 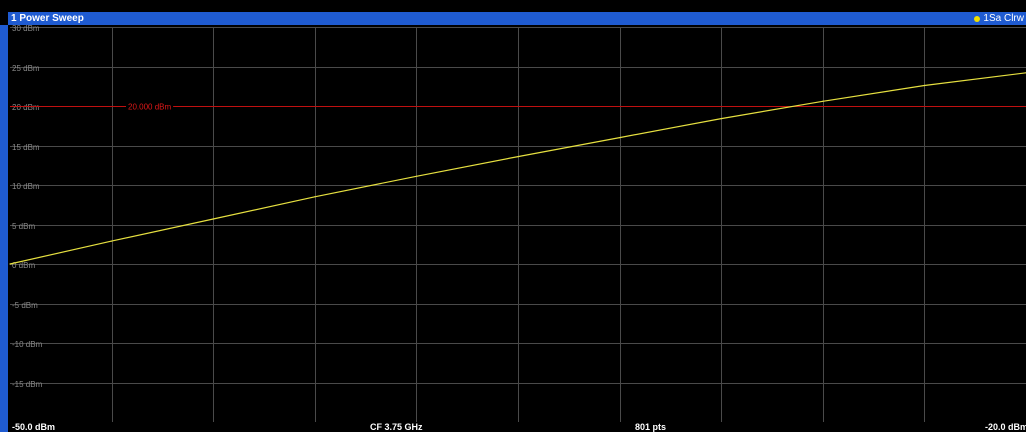 What do you see at coordinates (23, 265) in the screenshot?
I see `y-tick-label: 0 dBm` at bounding box center [23, 265].